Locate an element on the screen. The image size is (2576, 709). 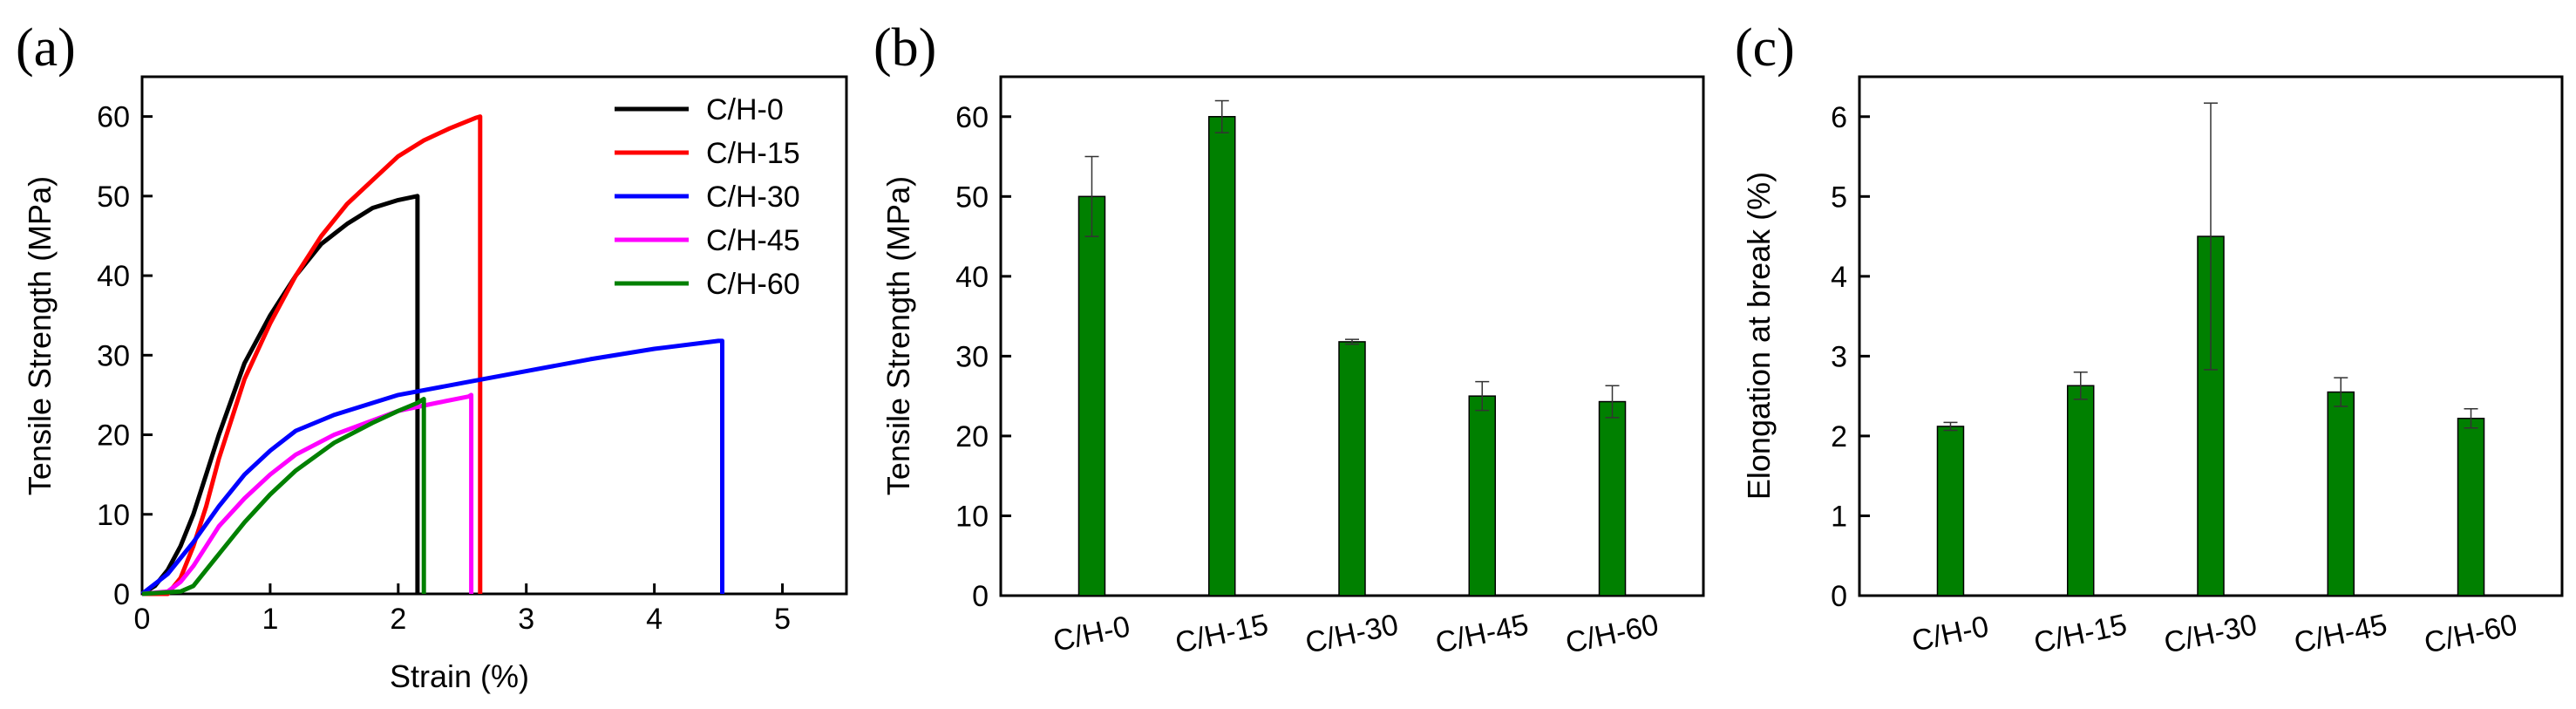
panel-b-y-tick-label: 40 is located at coordinates (972, 277).